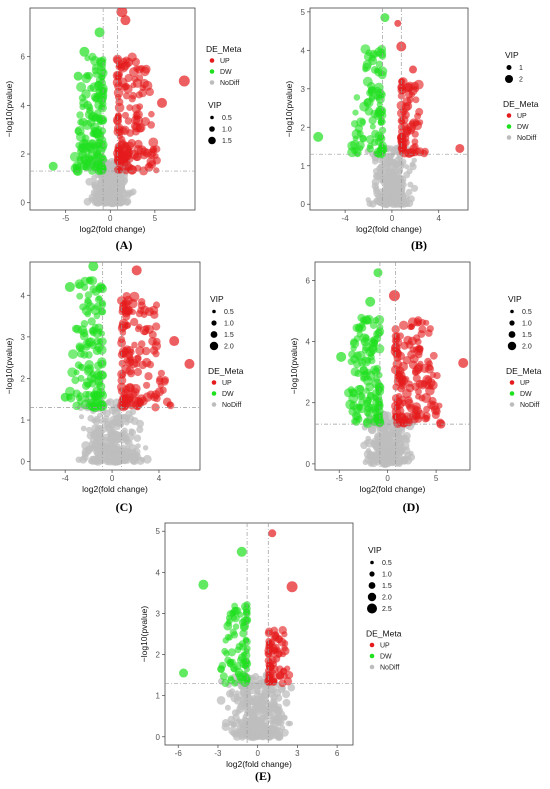  Describe the element at coordinates (387, 478) in the screenshot. I see `x-tick-label: 0` at that location.